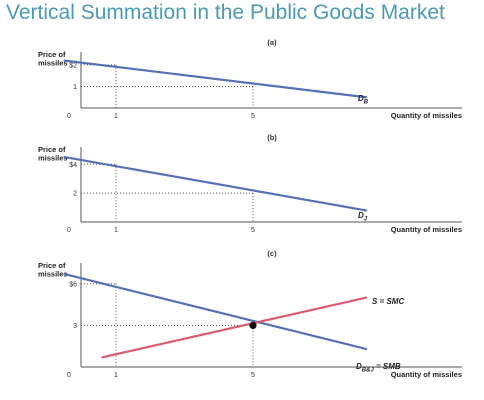 The image size is (484, 400). Describe the element at coordinates (272, 253) in the screenshot. I see `panel-label: (c)` at that location.